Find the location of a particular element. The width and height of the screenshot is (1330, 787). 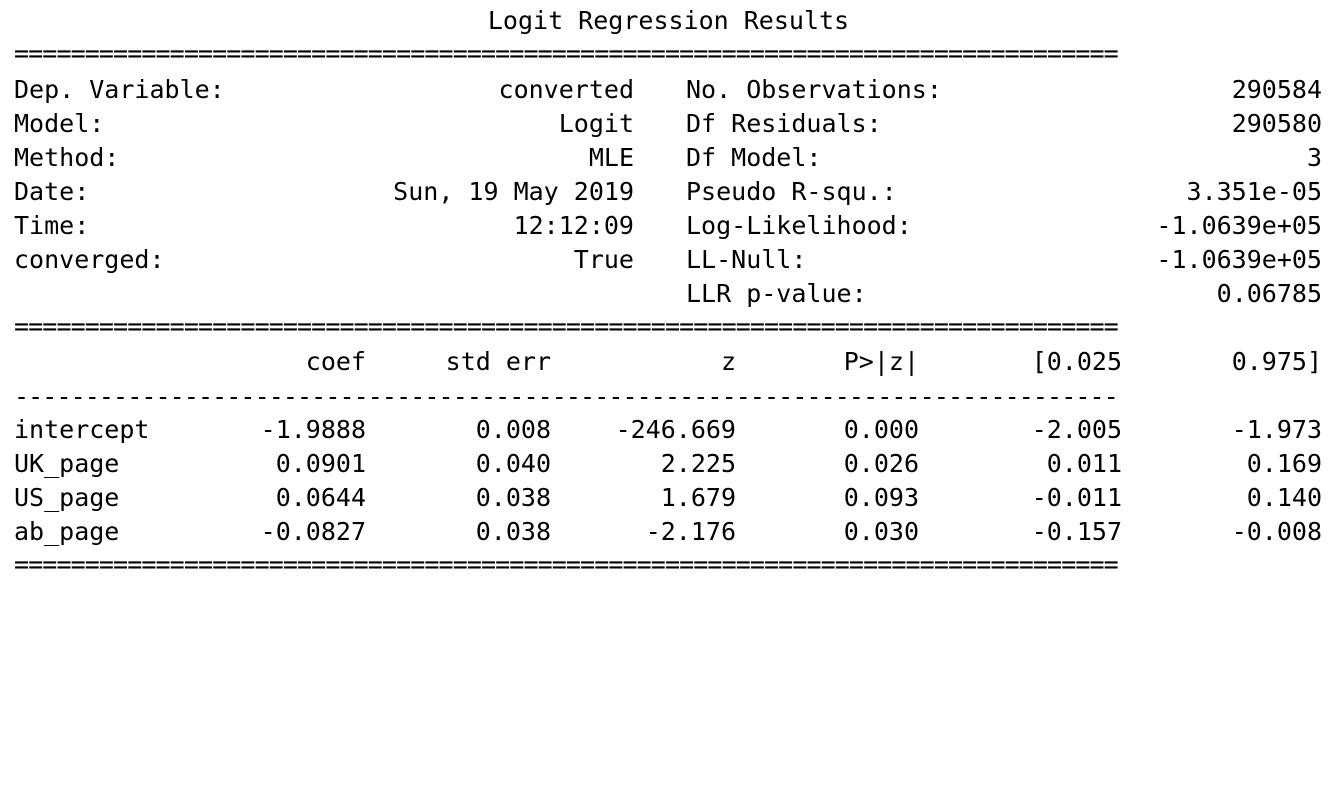

summary-left-label: Method: is located at coordinates (67, 157).